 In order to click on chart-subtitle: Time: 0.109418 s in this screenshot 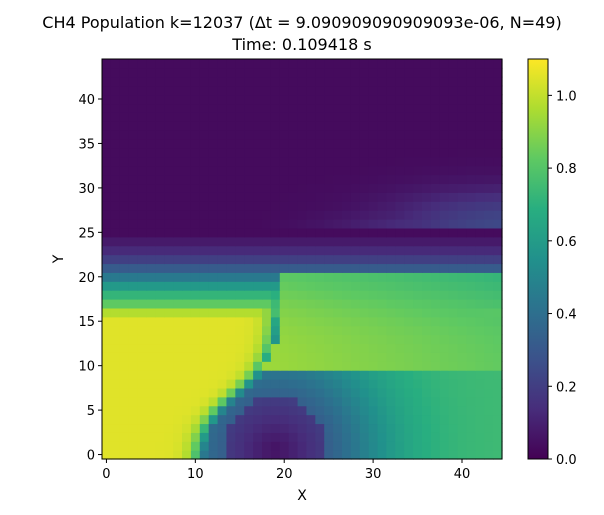, I will do `click(301, 44)`.